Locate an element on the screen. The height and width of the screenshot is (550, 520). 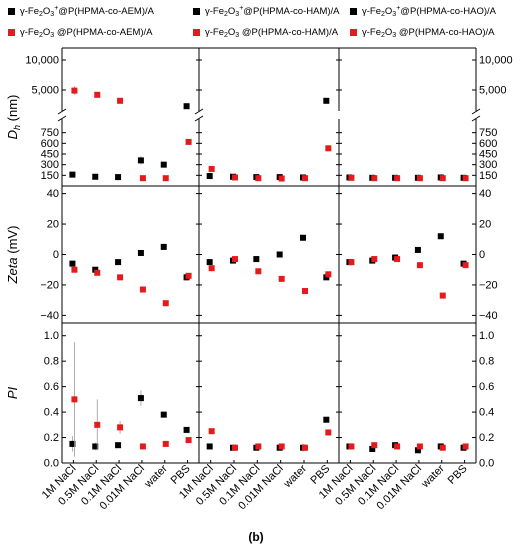
pi-tick-label-right: 0.4 is located at coordinates (486, 413).